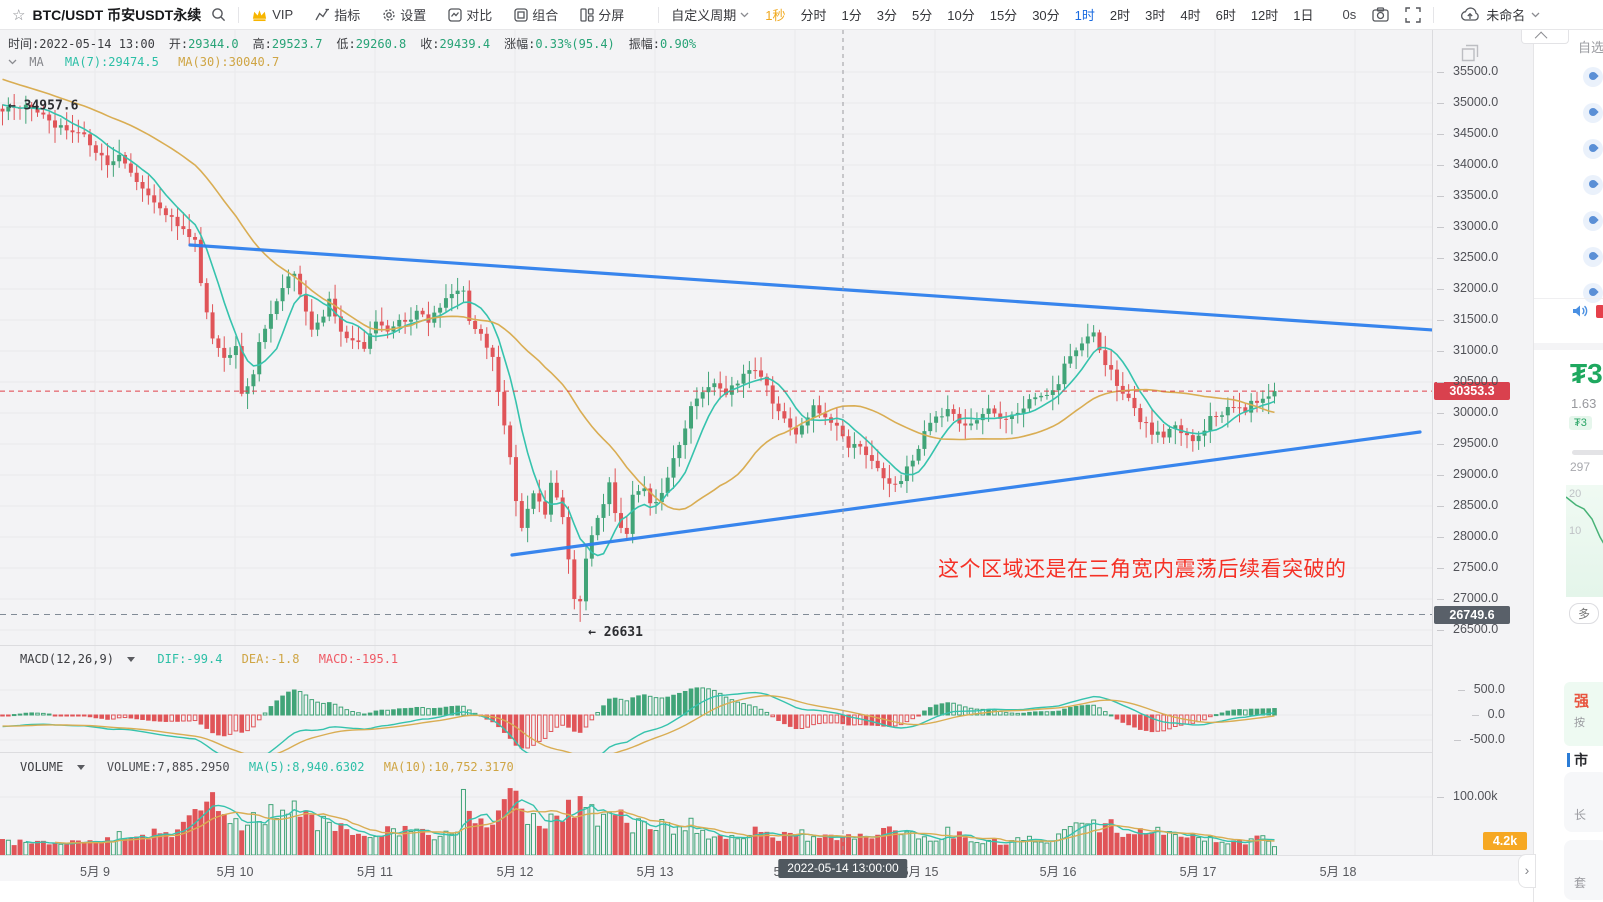  I want to click on period-15分: 15分, so click(1003, 15).